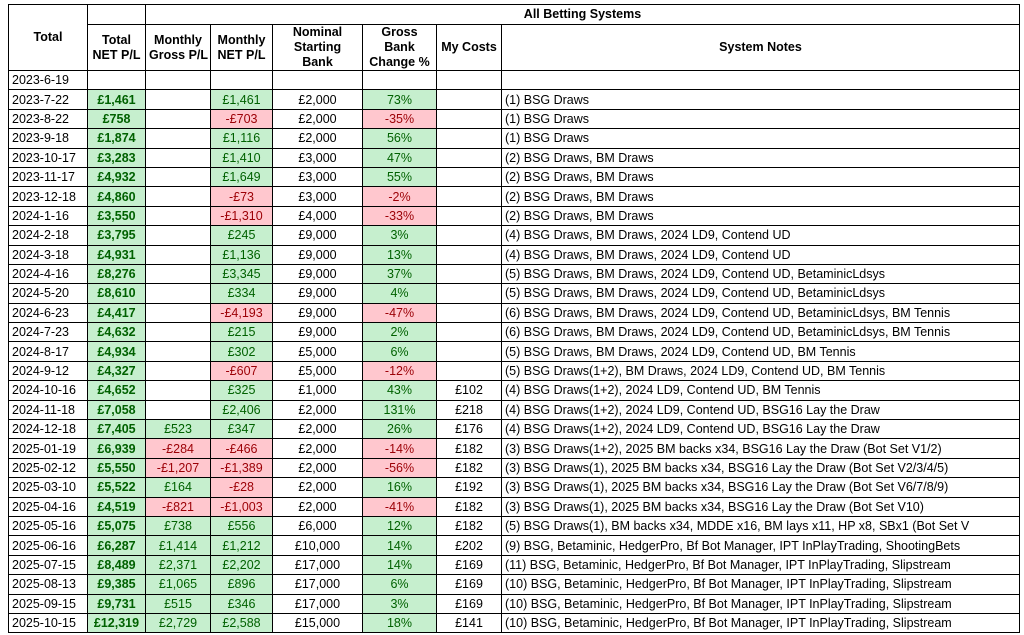  What do you see at coordinates (48, 313) in the screenshot?
I see `table-cell: 2024-6-23` at bounding box center [48, 313].